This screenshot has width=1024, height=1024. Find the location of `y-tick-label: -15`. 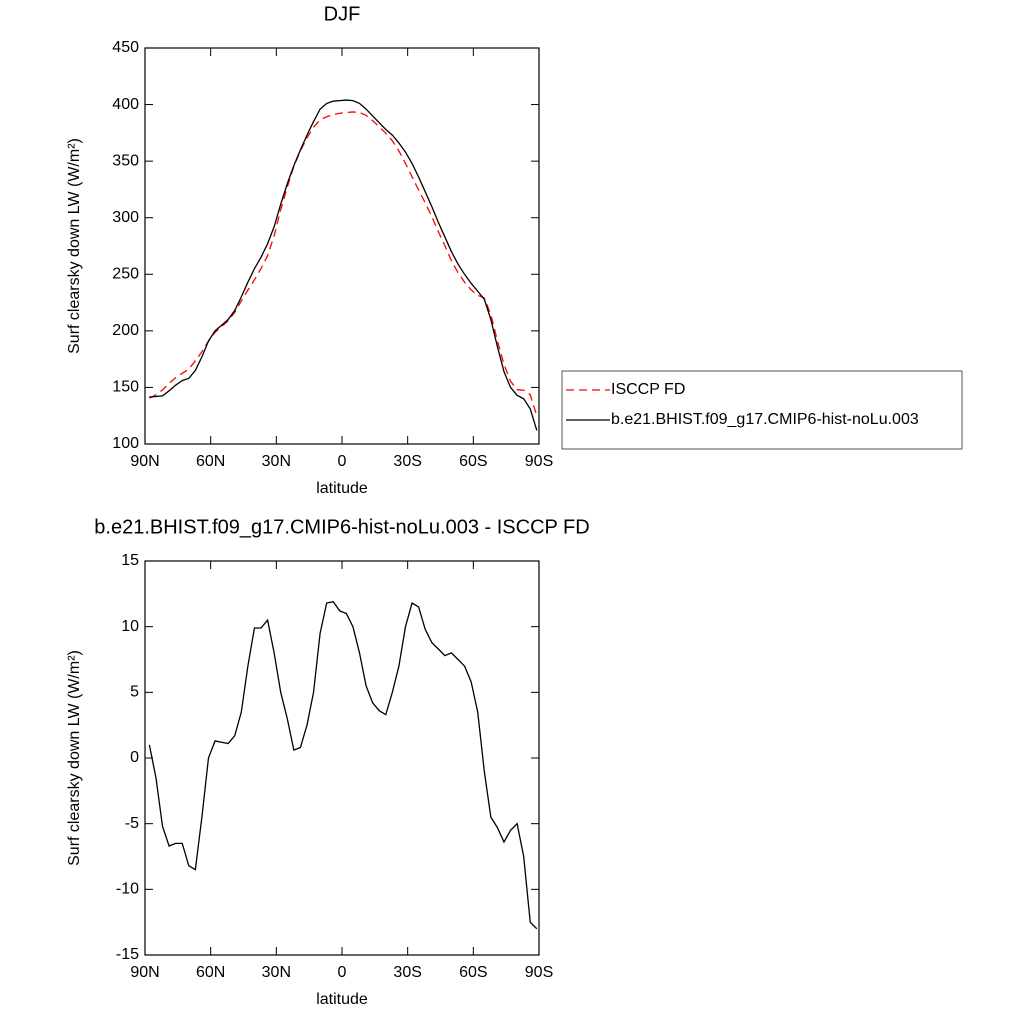

y-tick-label: -15 is located at coordinates (127, 954).